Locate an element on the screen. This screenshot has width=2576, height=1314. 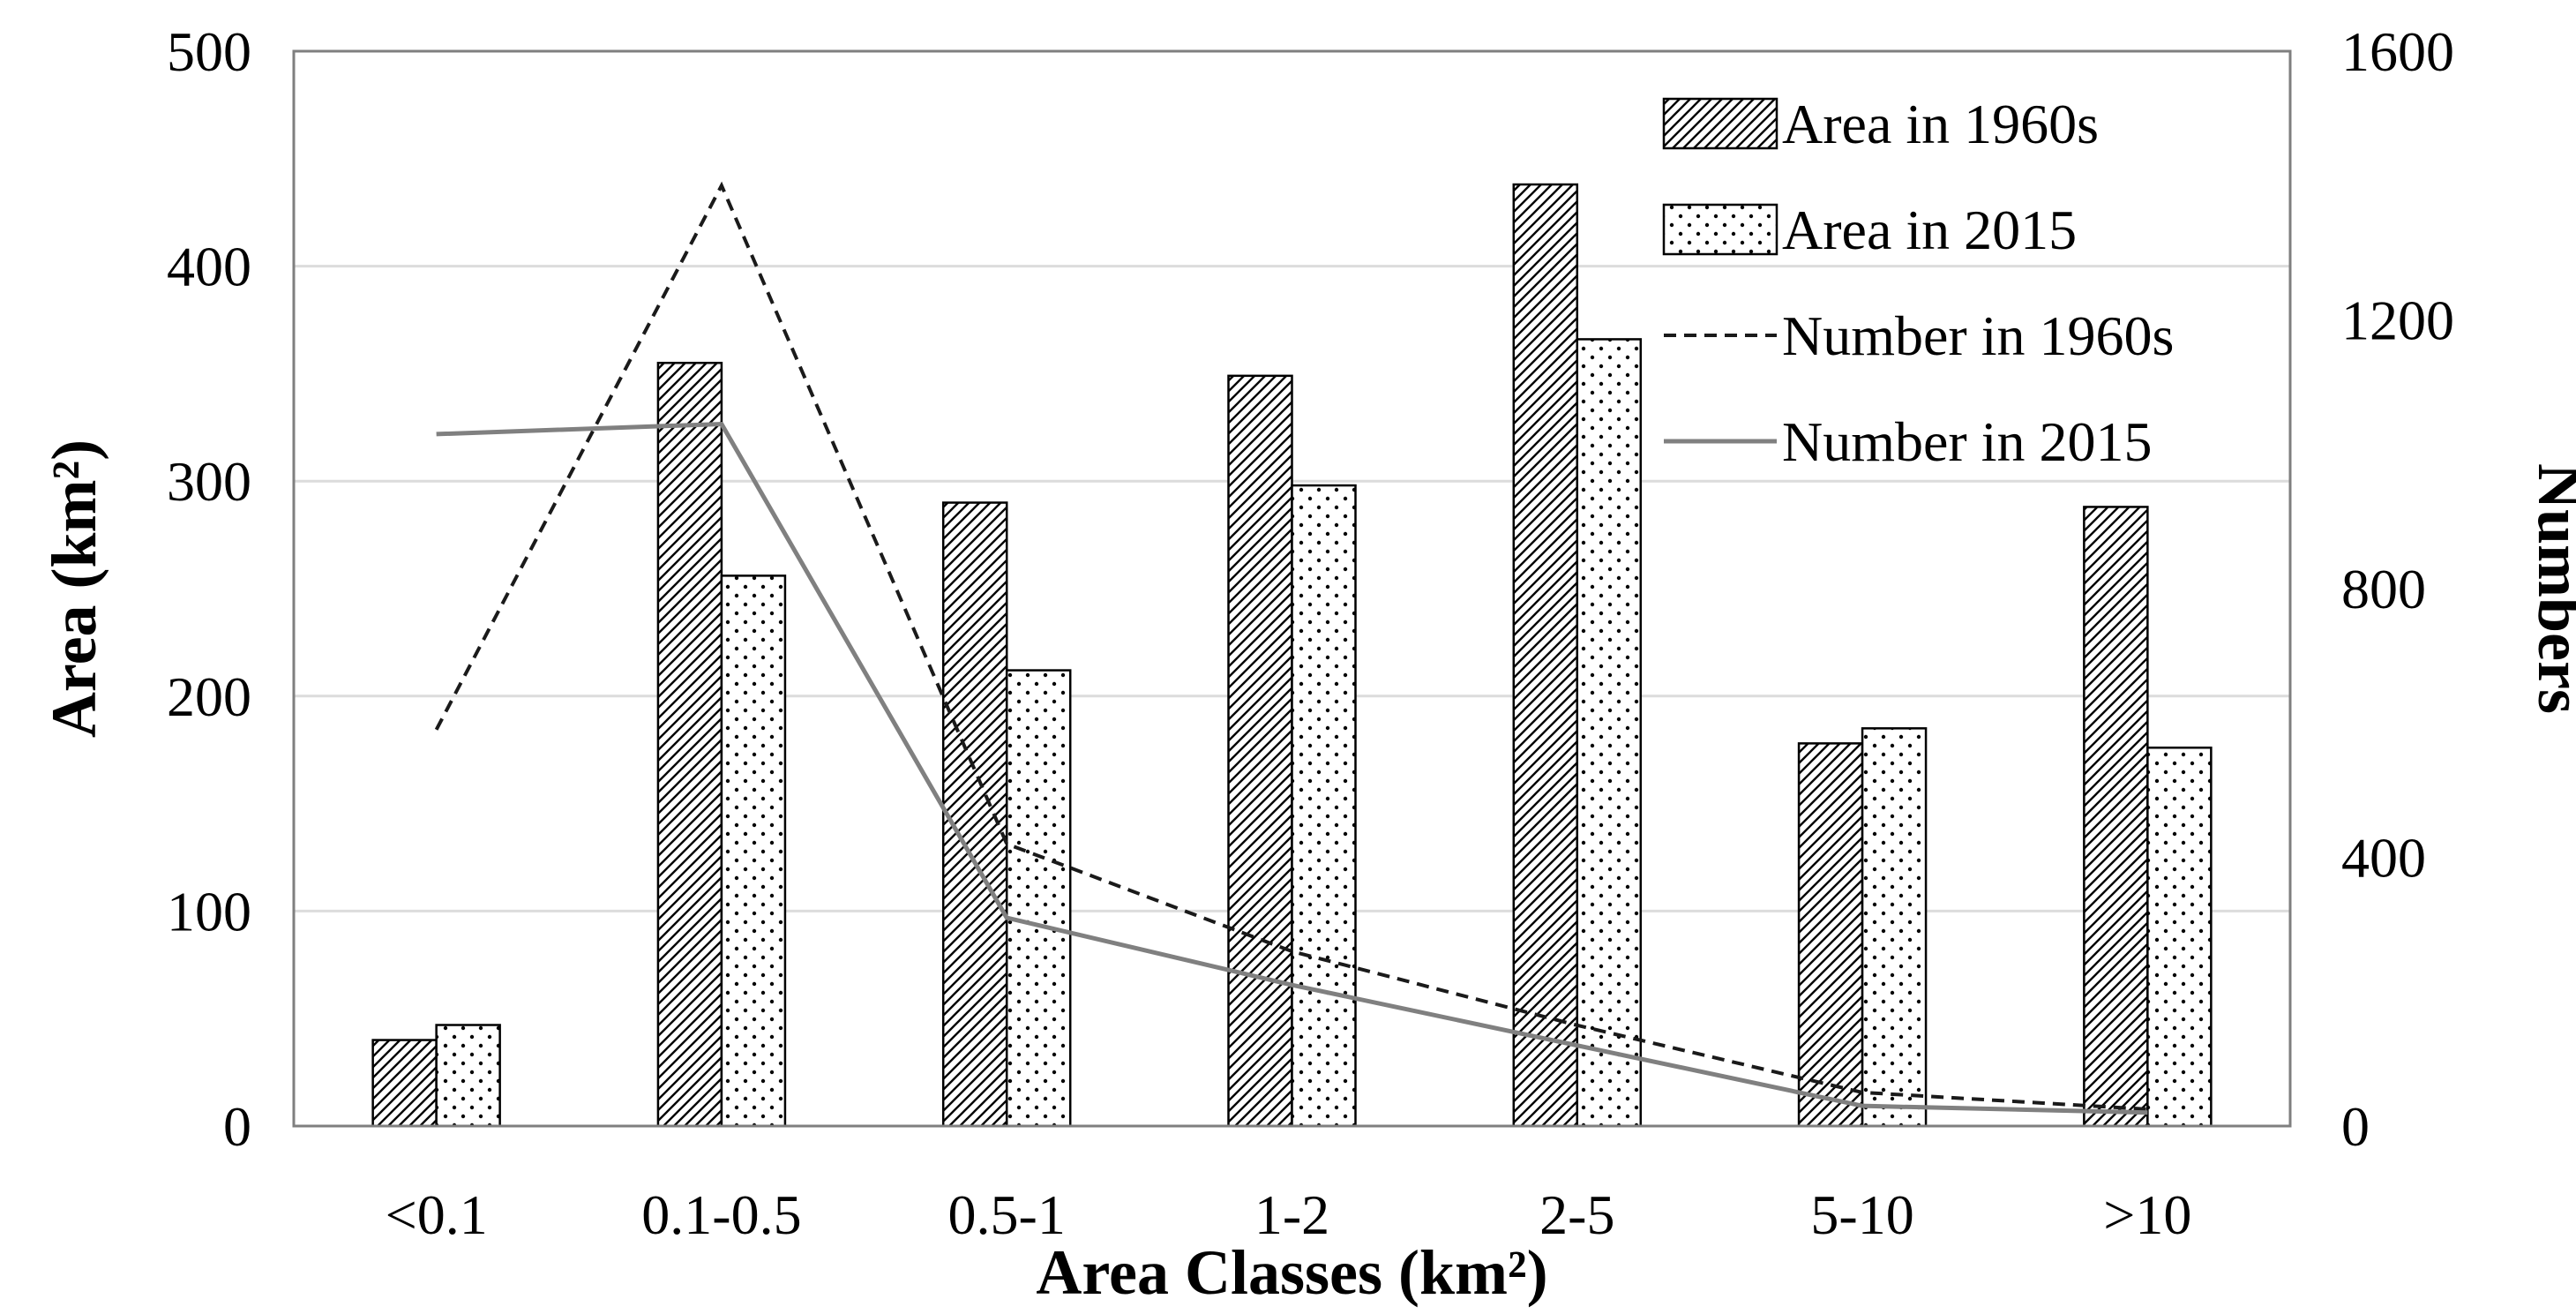
x-tick-label: 0.5-1 is located at coordinates (1007, 1214).